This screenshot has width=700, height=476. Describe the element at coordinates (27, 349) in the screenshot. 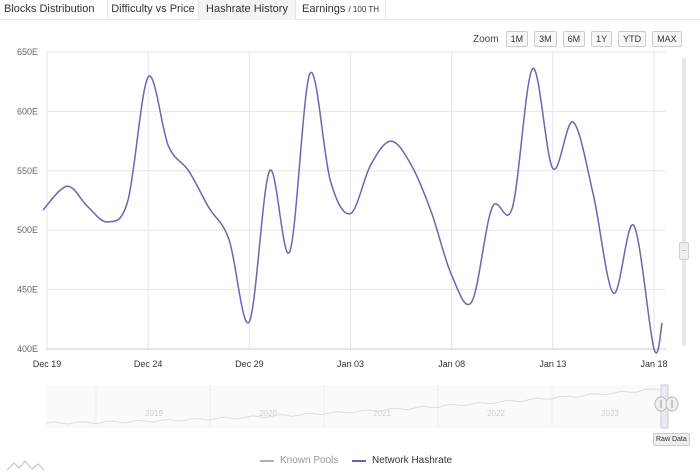

I see `y-tick-label: 400E` at that location.